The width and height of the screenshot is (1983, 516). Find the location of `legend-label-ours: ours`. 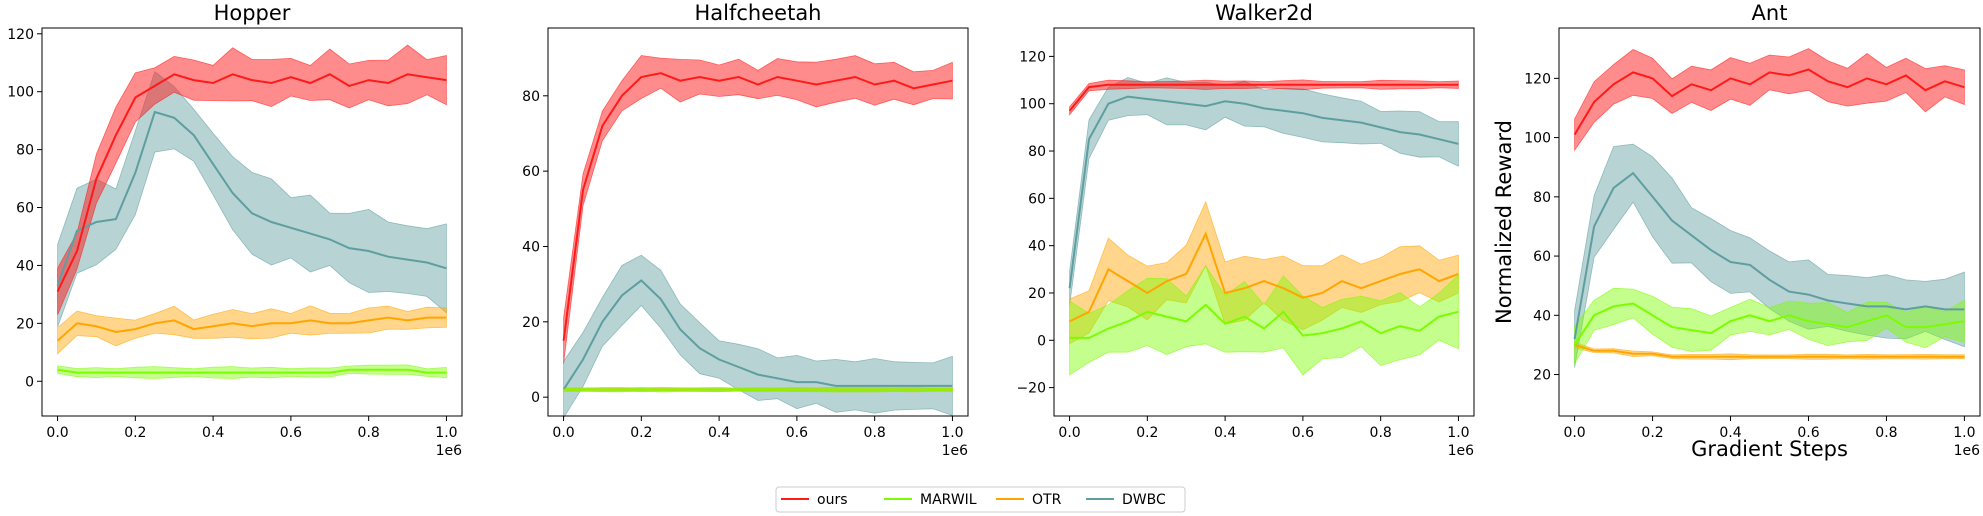

legend-label-ours: ours is located at coordinates (832, 500).